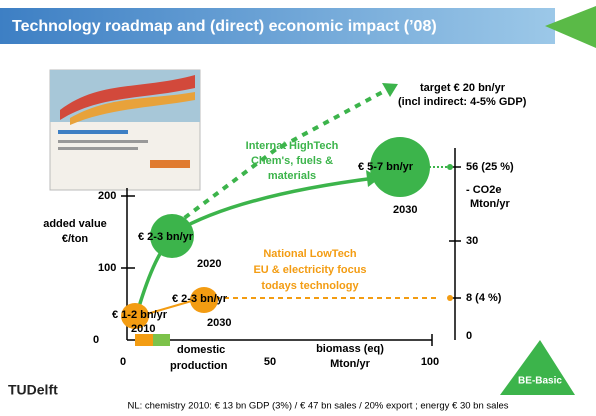  I want to click on logo-right-shape, so click(537, 367).